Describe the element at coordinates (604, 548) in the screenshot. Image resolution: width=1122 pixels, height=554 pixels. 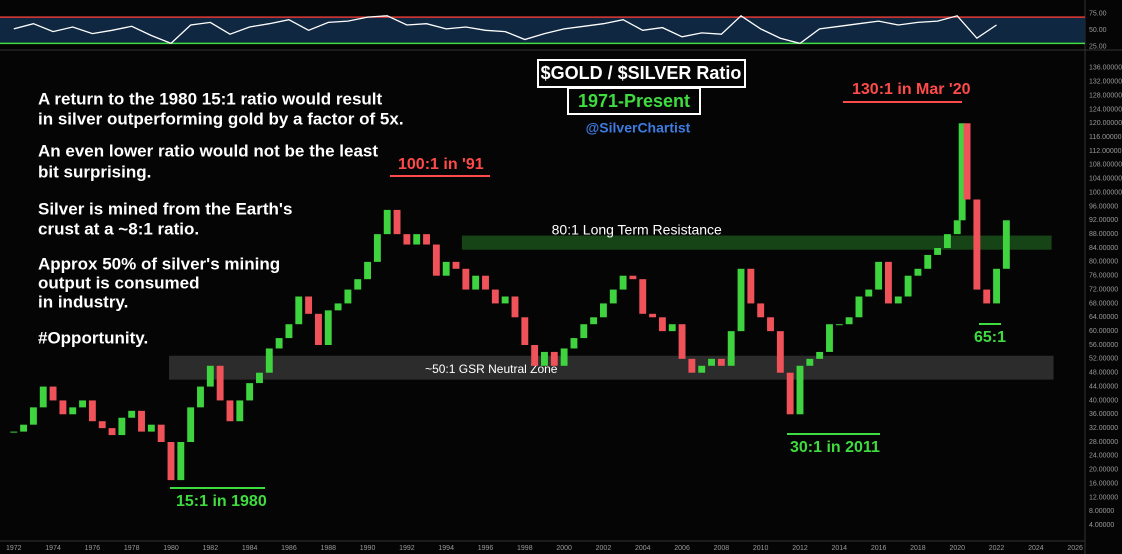
I see `x-tick-label: 2002` at that location.